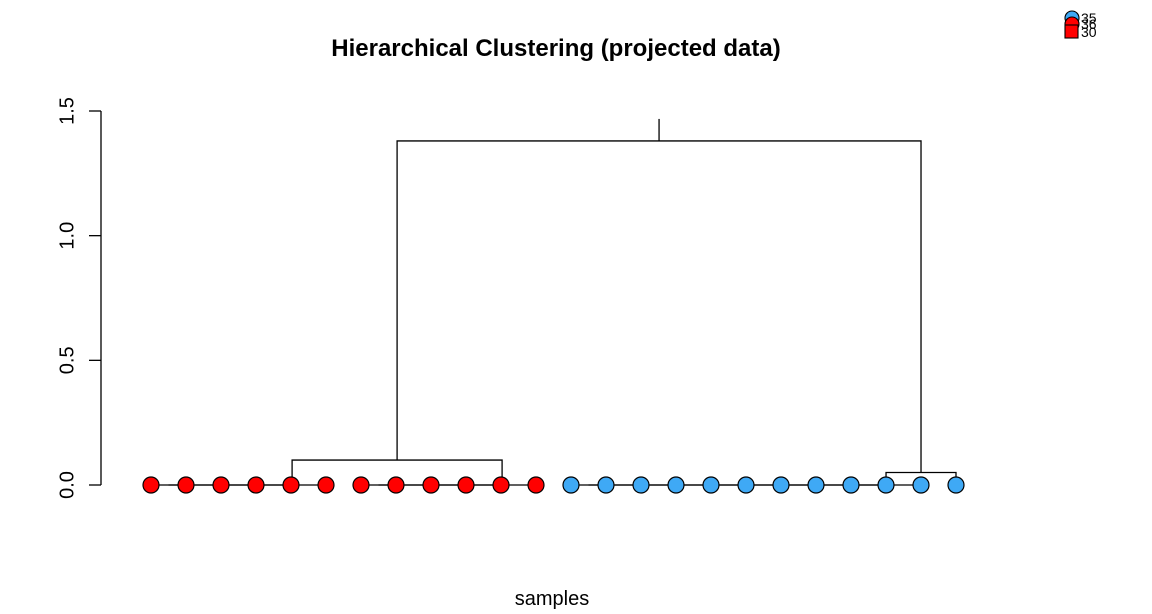 The height and width of the screenshot is (614, 1152). I want to click on legend-marker, so click(1071, 31).